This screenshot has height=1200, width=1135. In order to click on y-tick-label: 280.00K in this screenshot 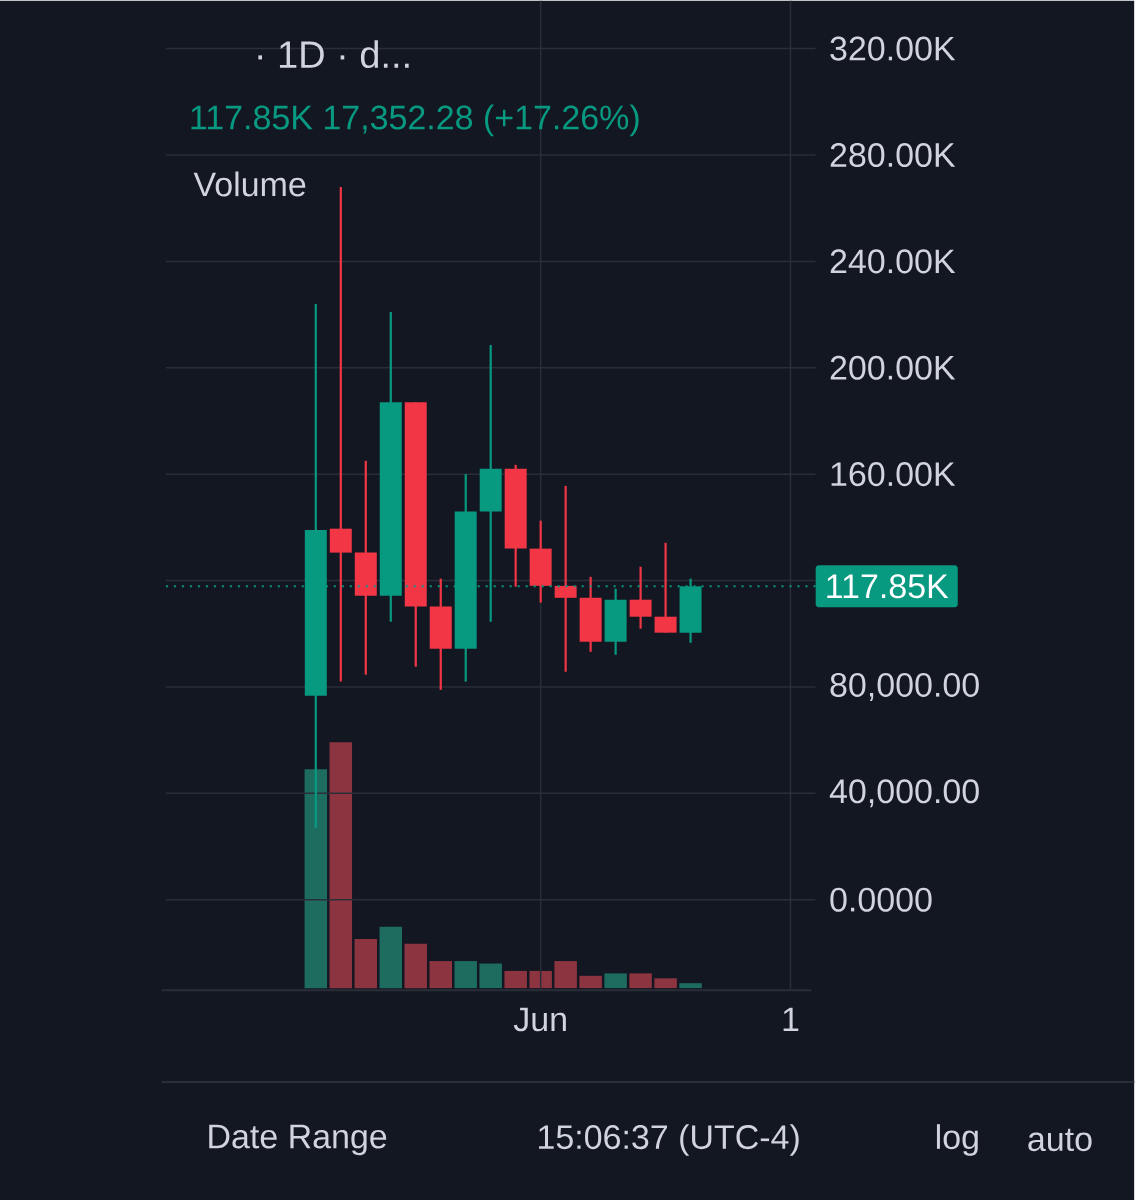, I will do `click(893, 155)`.